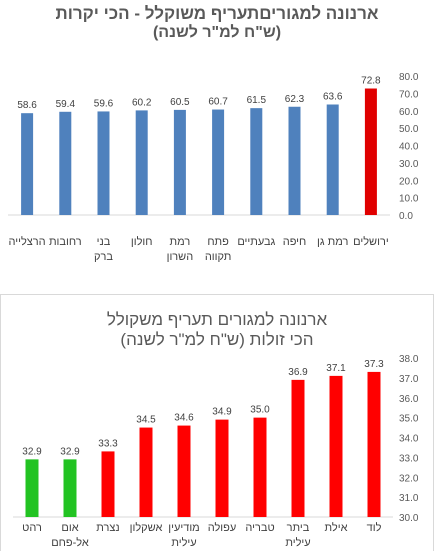  What do you see at coordinates (180, 102) in the screenshot?
I see `data-label: 60.5` at bounding box center [180, 102].